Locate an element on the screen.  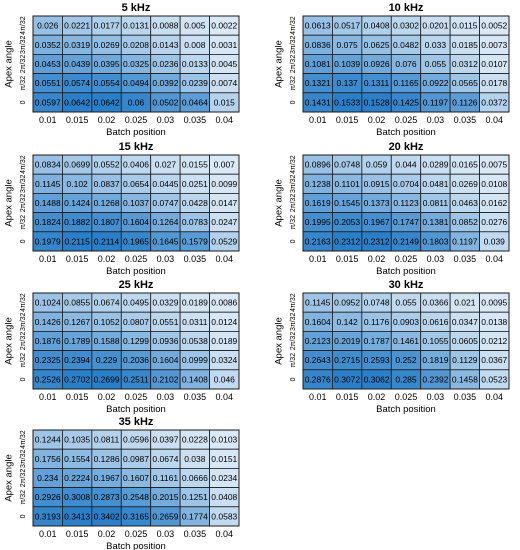
cell-value-label: 0.2312 is located at coordinates (377, 241).